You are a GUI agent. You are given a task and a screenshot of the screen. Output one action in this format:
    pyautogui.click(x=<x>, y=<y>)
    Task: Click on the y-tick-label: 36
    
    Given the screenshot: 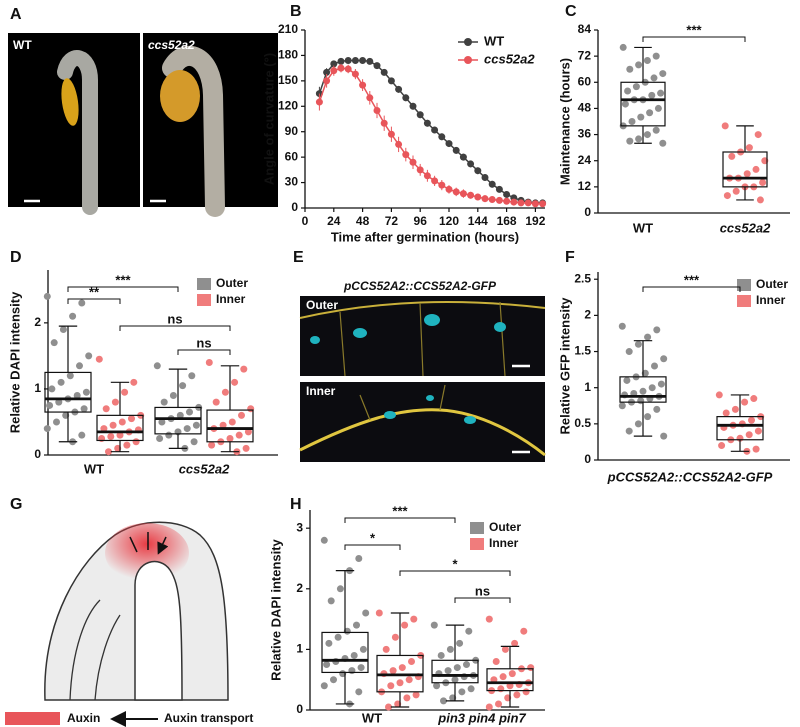 What is the action you would take?
    pyautogui.click(x=585, y=134)
    